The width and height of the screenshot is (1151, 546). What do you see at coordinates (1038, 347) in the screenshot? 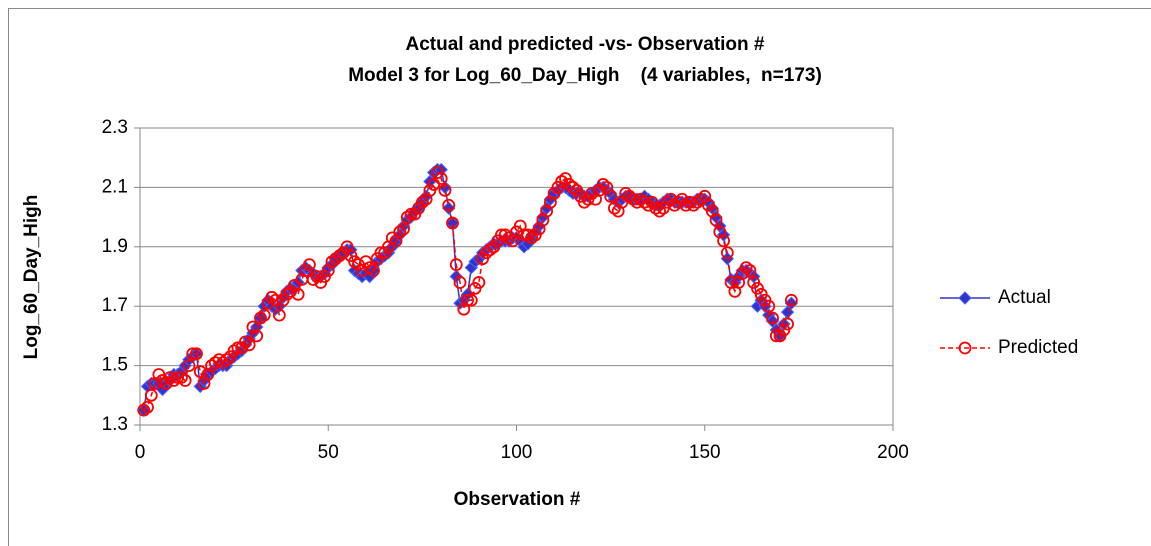
I see `legend-label: Predicted` at bounding box center [1038, 347].